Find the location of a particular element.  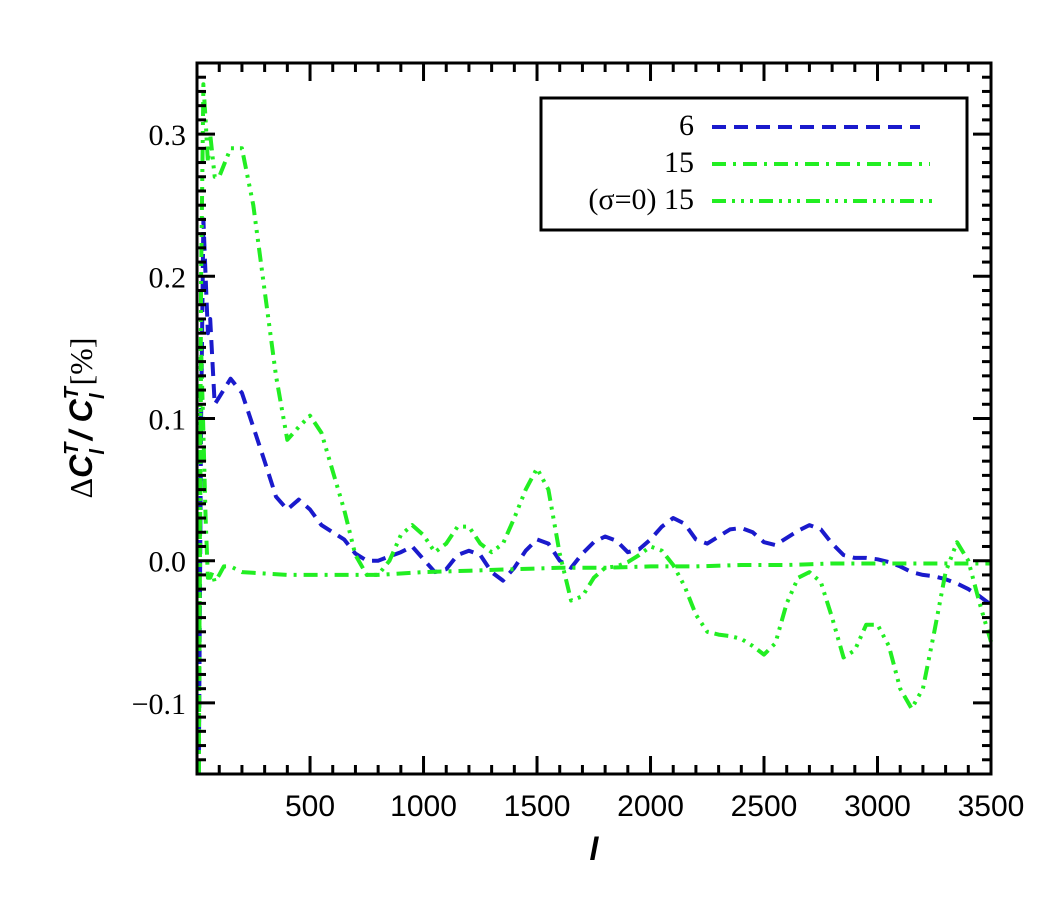

y-axis-title-unit: [%] is located at coordinates (81, 366).